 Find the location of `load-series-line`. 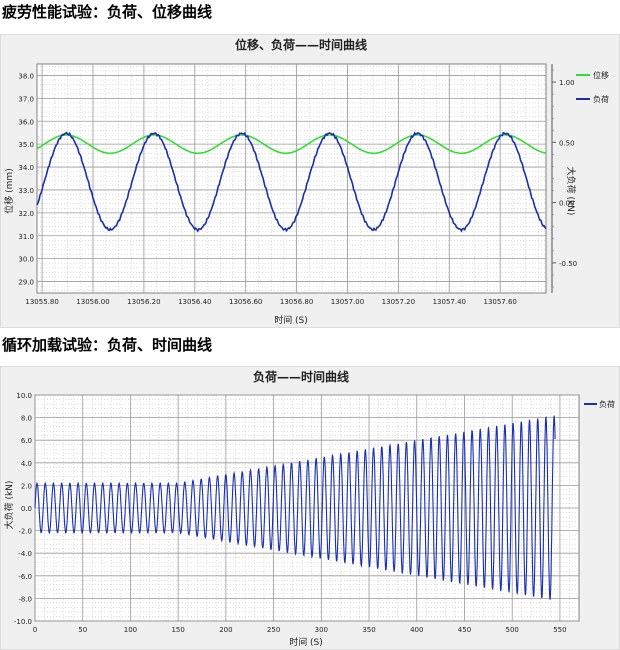

load-series-line is located at coordinates (291, 182).